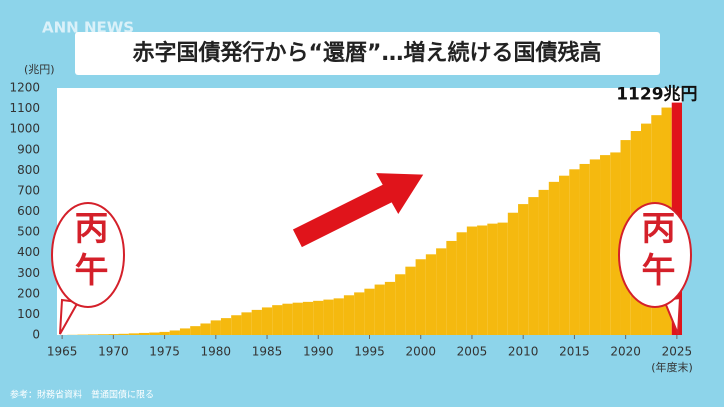  I want to click on y-tick-label: 600, so click(28, 211).